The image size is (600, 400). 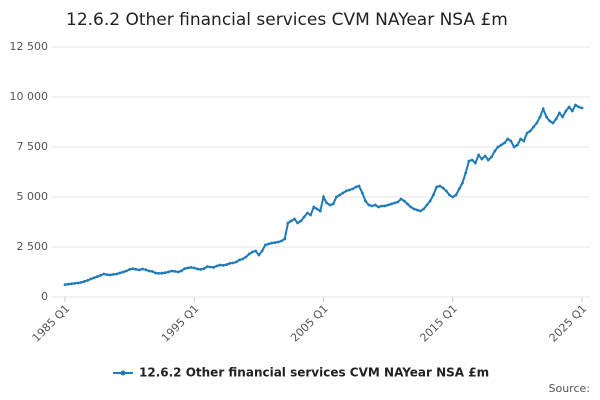 What do you see at coordinates (44, 296) in the screenshot?
I see `y-tick-label: 0` at bounding box center [44, 296].